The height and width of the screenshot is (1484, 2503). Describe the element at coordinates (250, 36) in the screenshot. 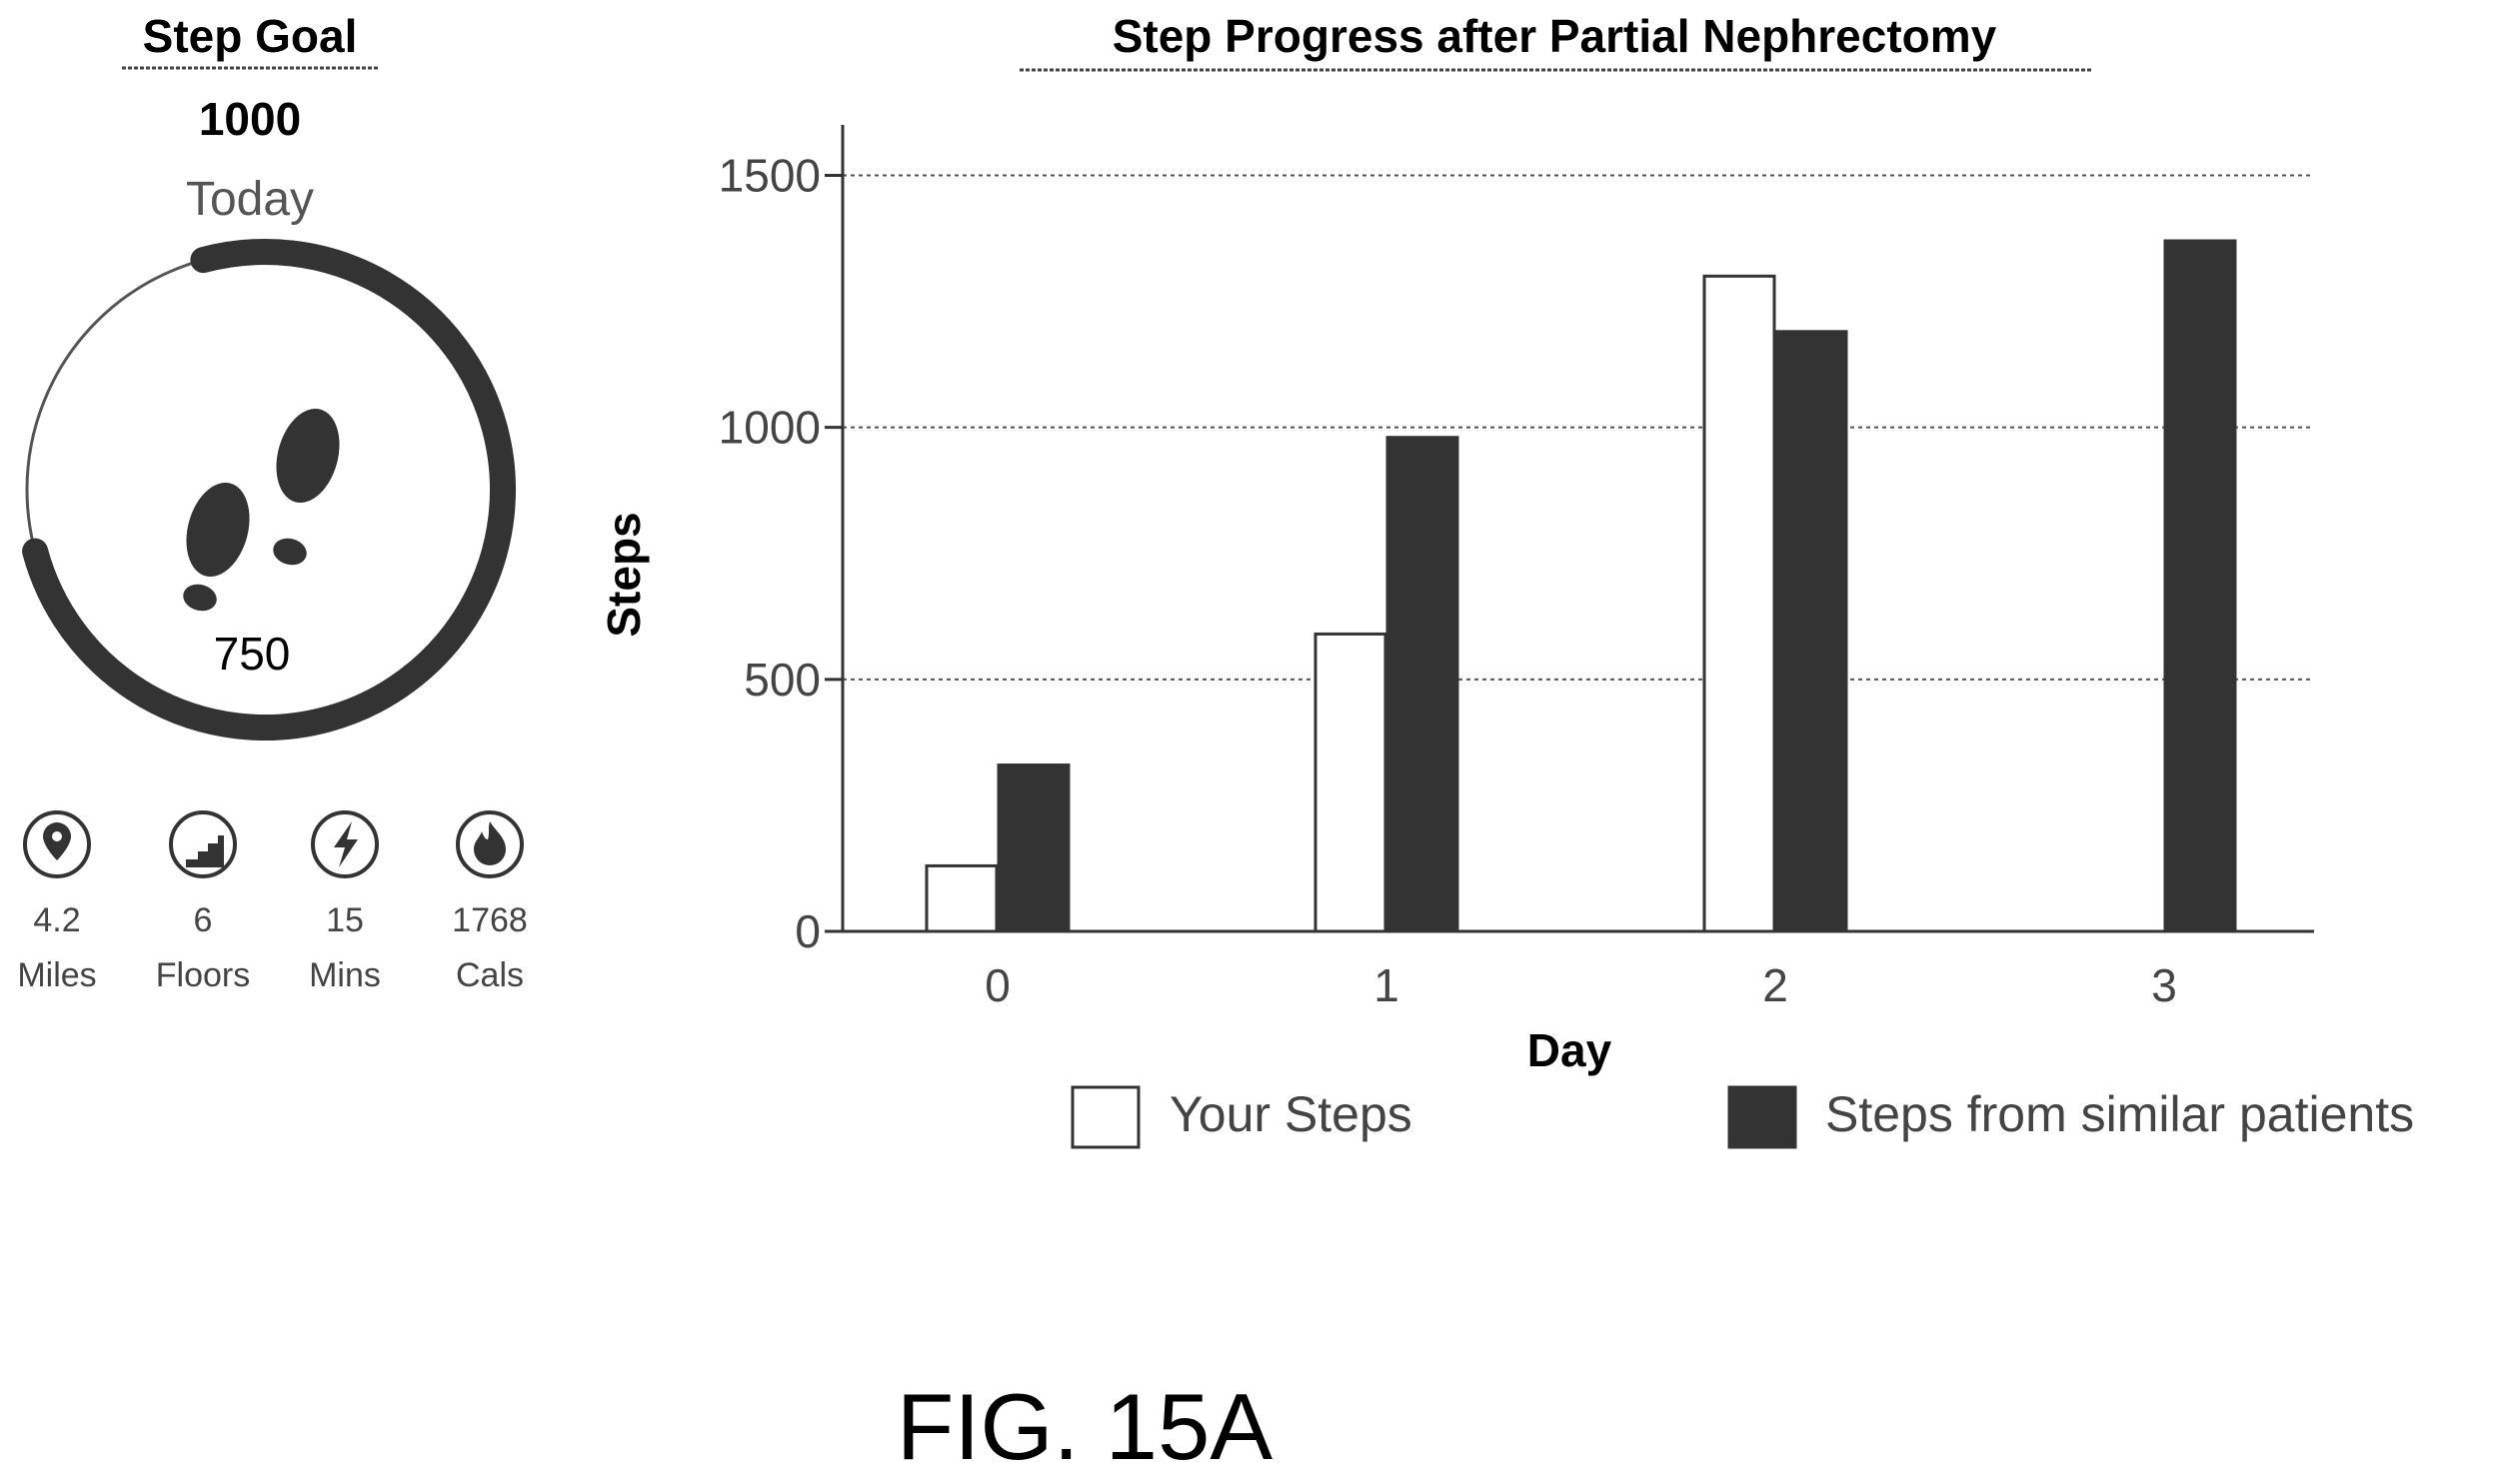

I see `step-goal-title: Step Goal` at that location.